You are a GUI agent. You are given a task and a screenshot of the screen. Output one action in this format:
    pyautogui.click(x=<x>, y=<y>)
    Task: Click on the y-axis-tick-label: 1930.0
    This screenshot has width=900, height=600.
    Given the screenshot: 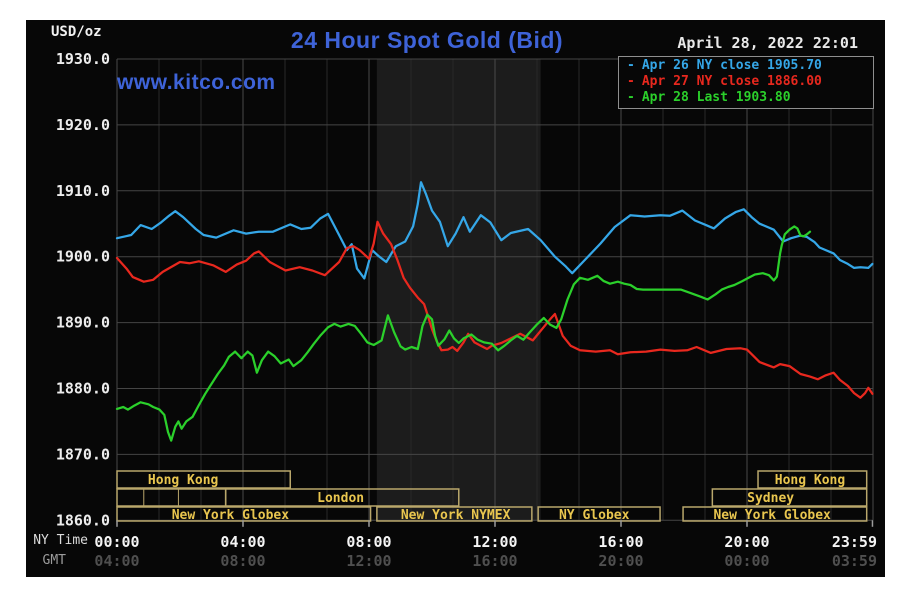 What is the action you would take?
    pyautogui.click(x=83, y=59)
    